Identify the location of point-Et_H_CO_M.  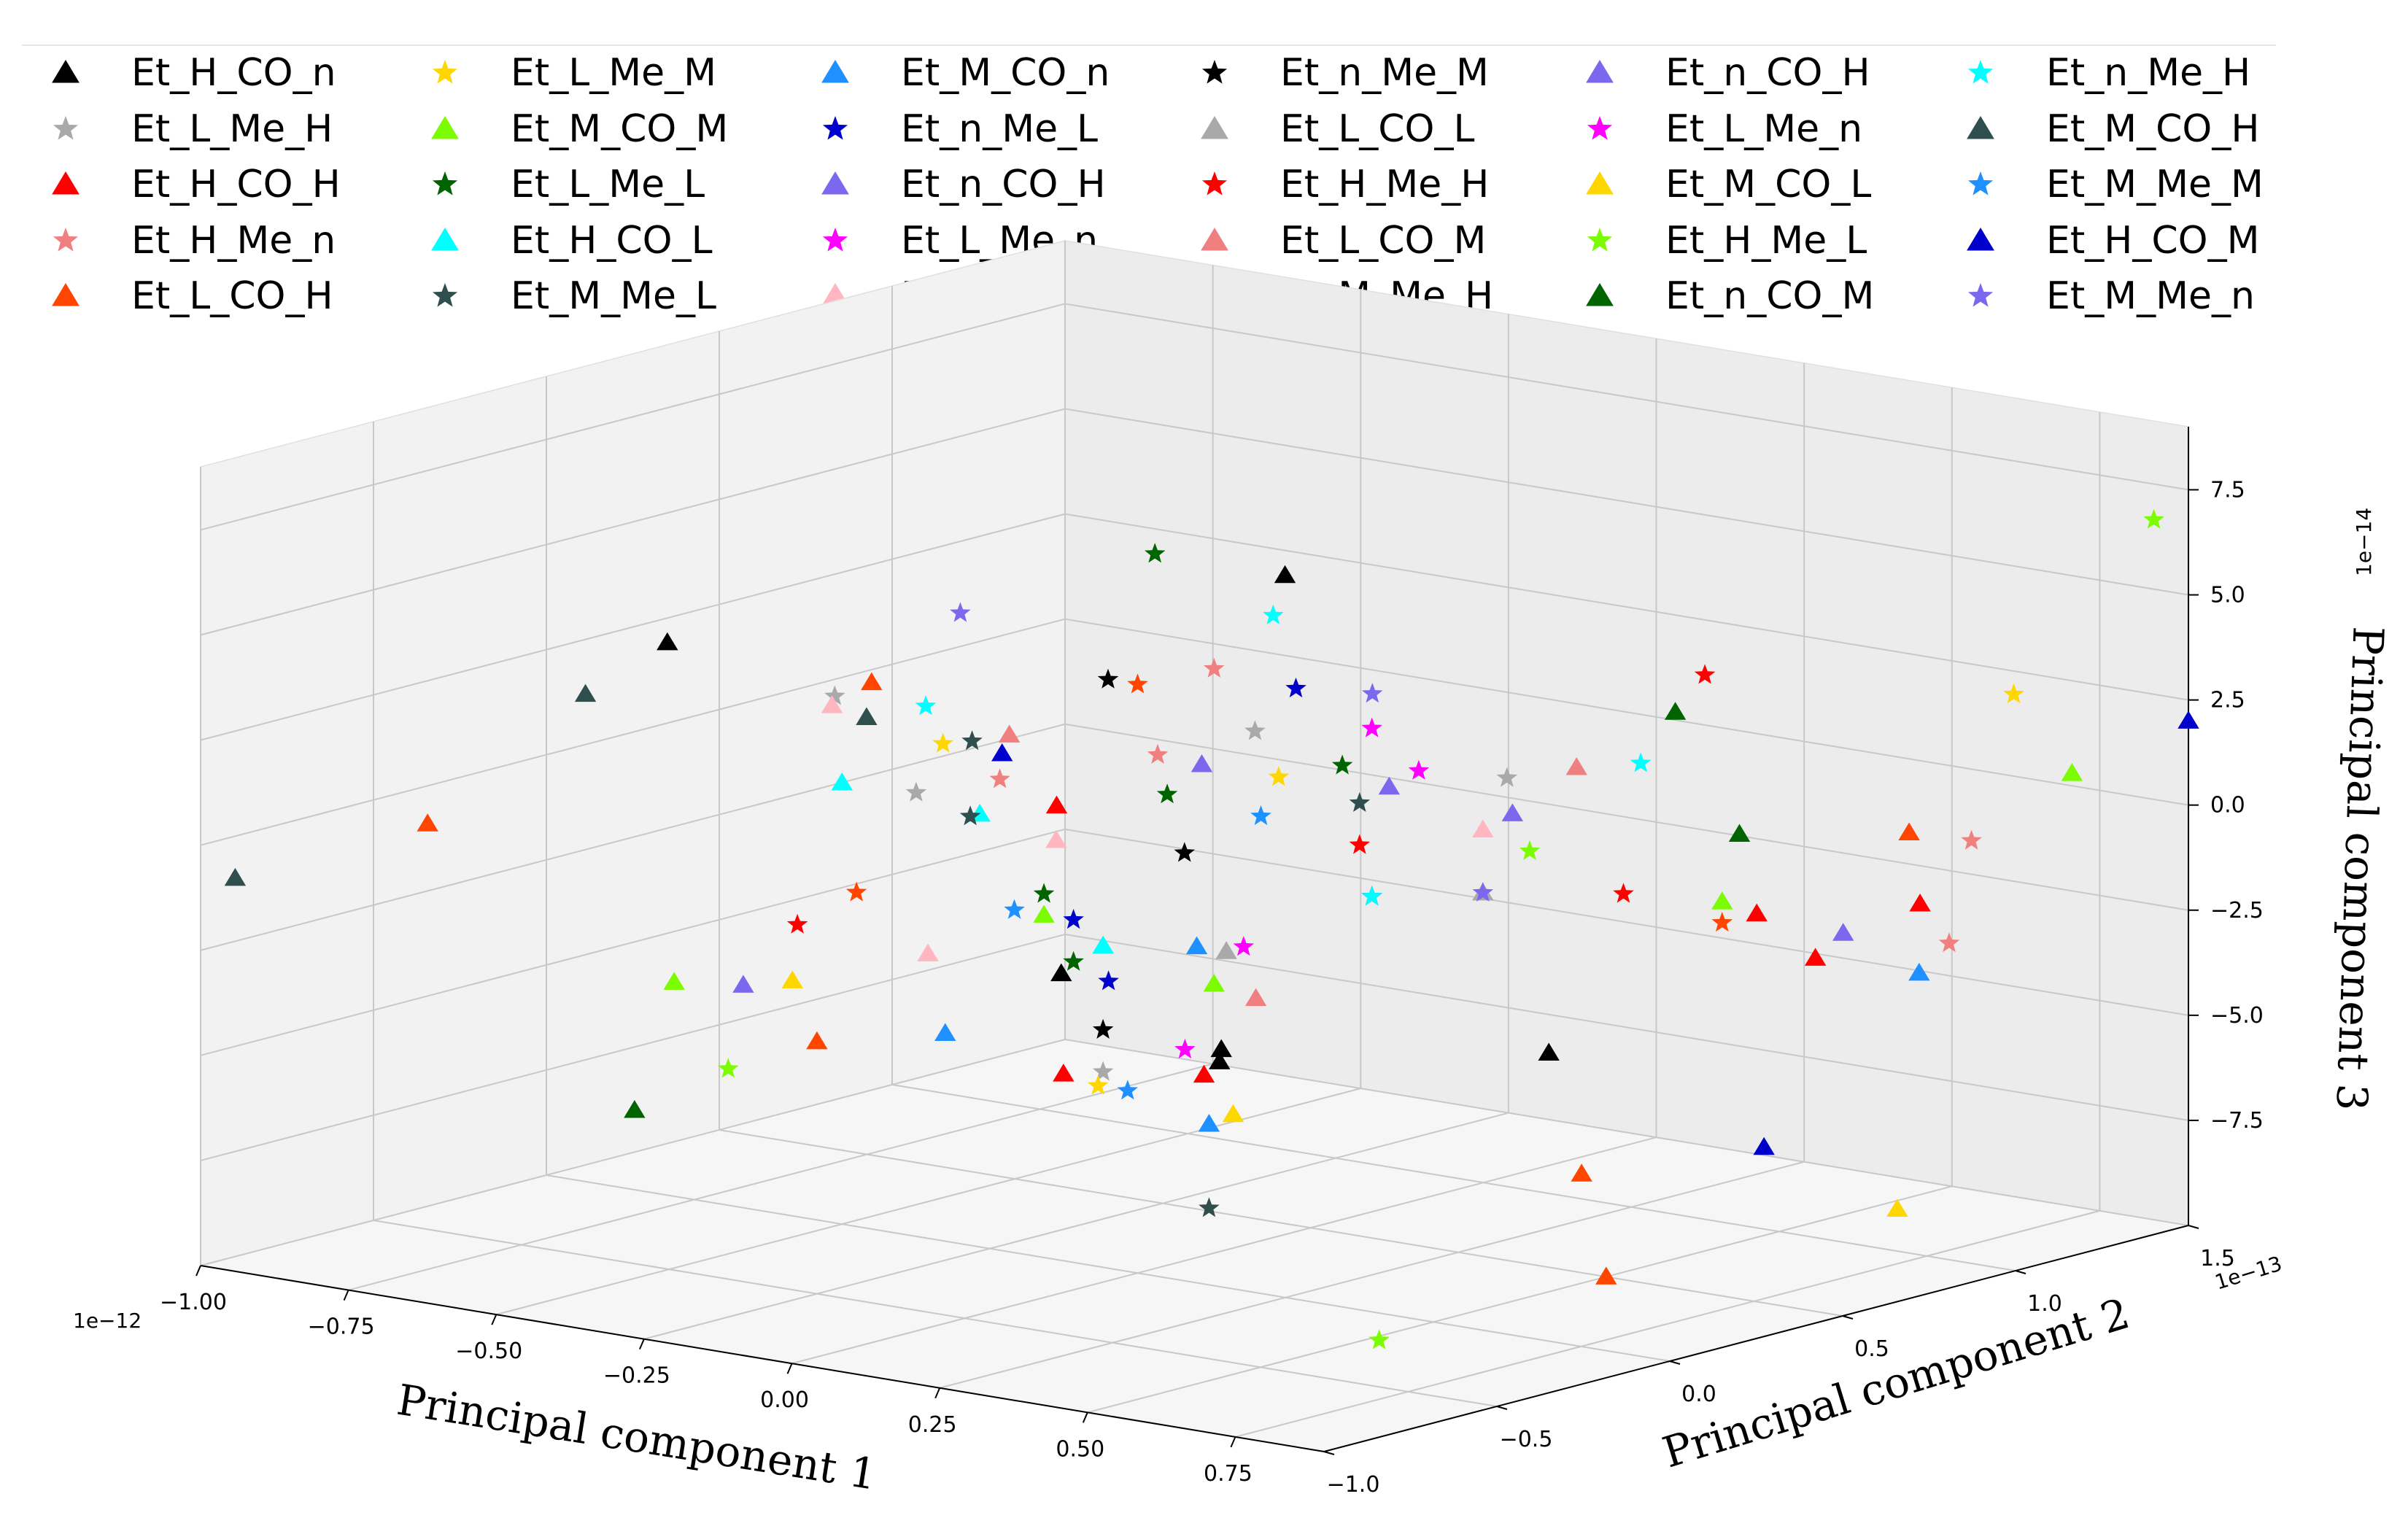
(1764, 1145).